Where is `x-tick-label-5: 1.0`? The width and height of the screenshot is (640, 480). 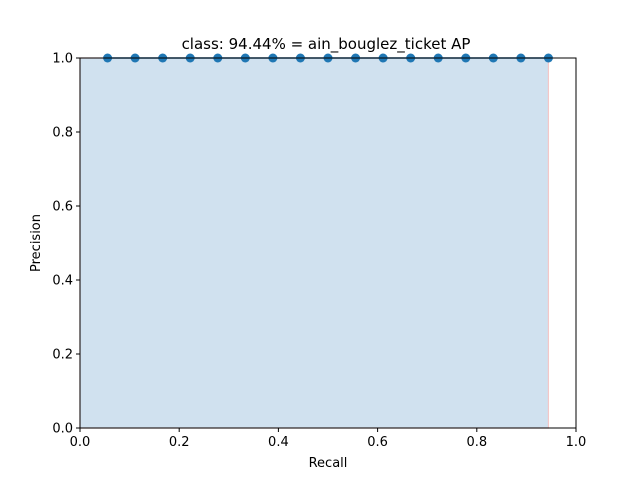
x-tick-label-5: 1.0 is located at coordinates (576, 442).